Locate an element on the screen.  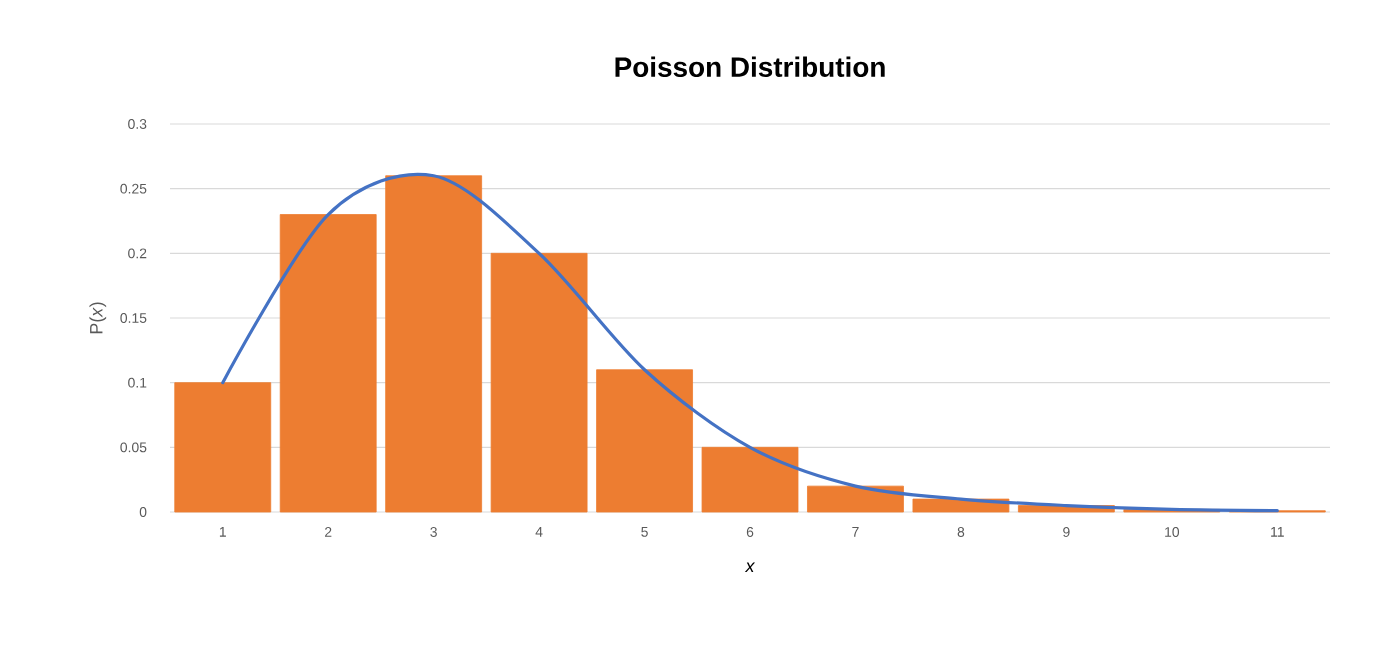
chart-title: Poisson Distribution is located at coordinates (750, 67).